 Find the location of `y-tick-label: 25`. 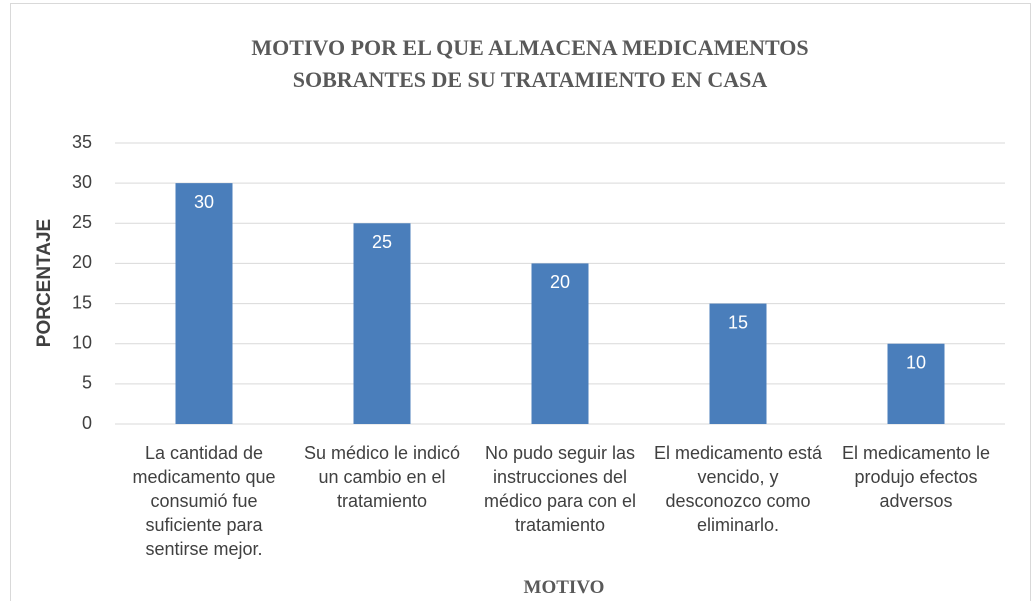

y-tick-label: 25 is located at coordinates (82, 222).